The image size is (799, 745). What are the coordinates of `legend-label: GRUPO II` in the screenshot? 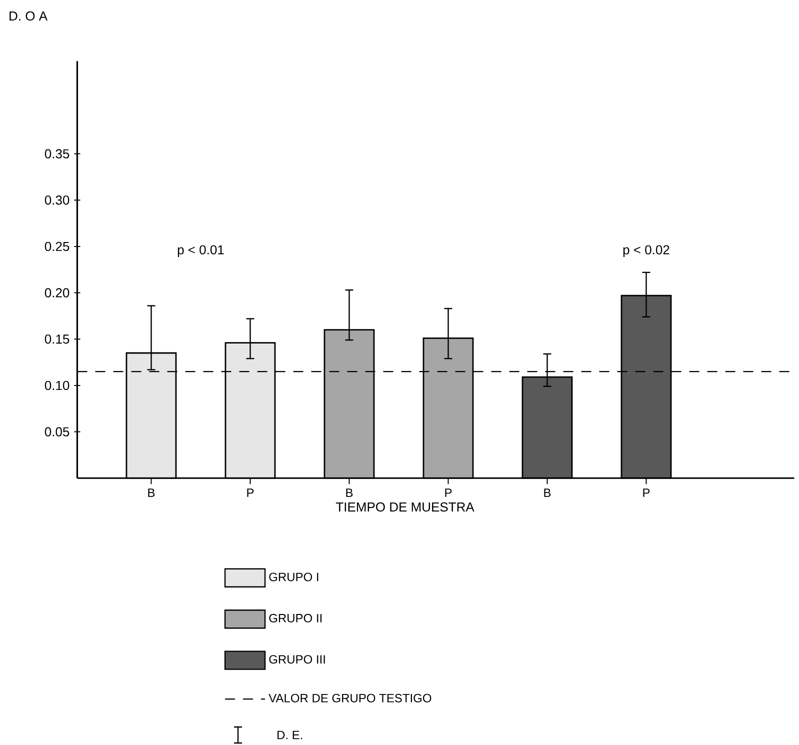 It's located at (295, 618).